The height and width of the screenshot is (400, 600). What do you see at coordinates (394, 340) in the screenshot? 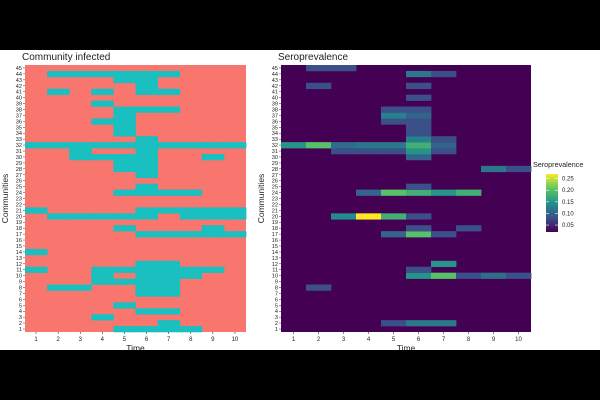
I see `x-tick-label: 5` at bounding box center [394, 340].